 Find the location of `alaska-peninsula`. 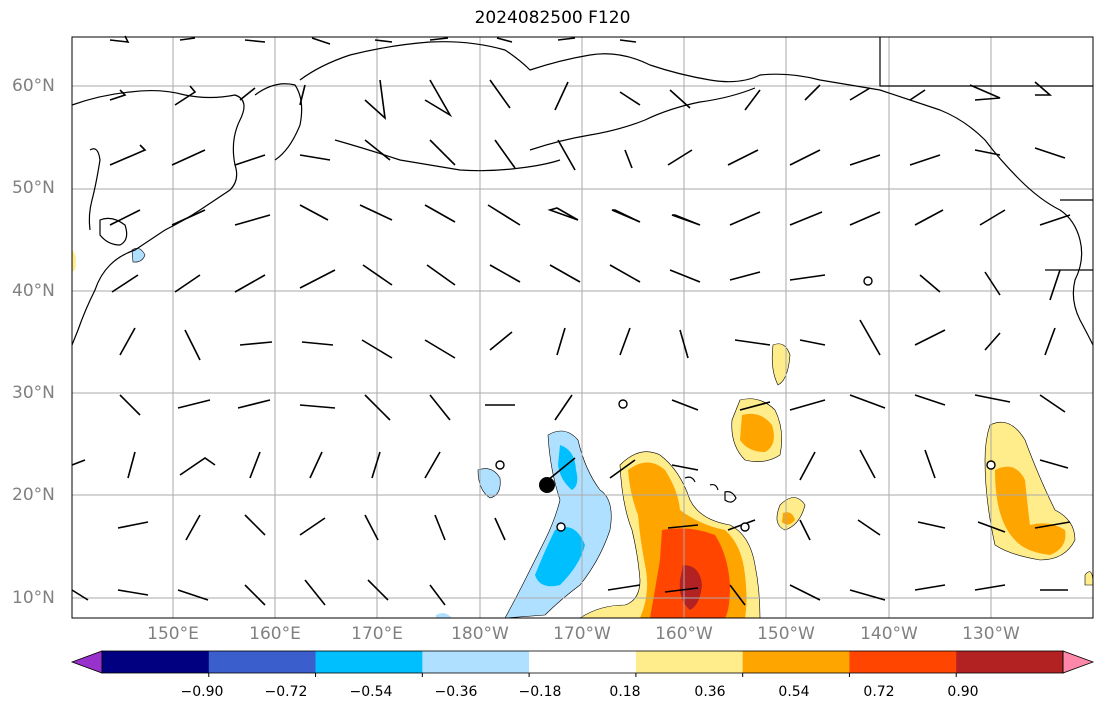

alaska-peninsula is located at coordinates (642, 119).